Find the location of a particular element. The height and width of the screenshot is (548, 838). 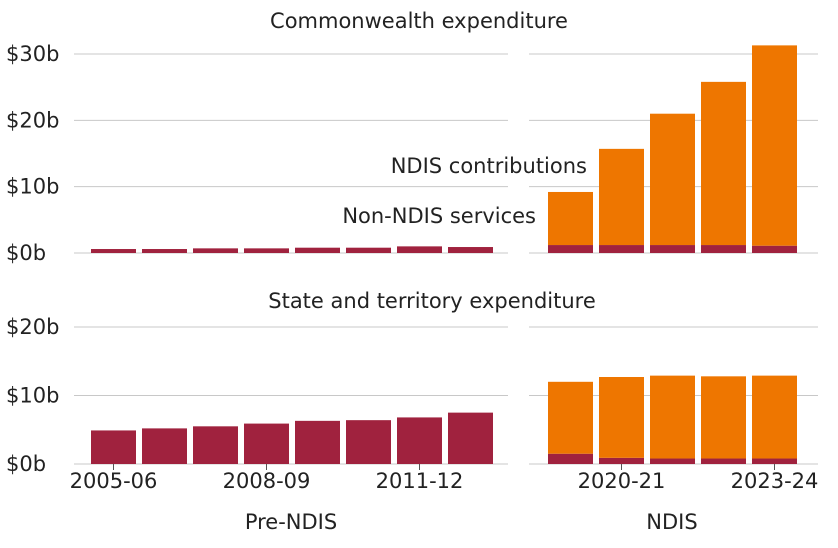

non-ndis-services-annotation: Non-NDIS services is located at coordinates (439, 216).